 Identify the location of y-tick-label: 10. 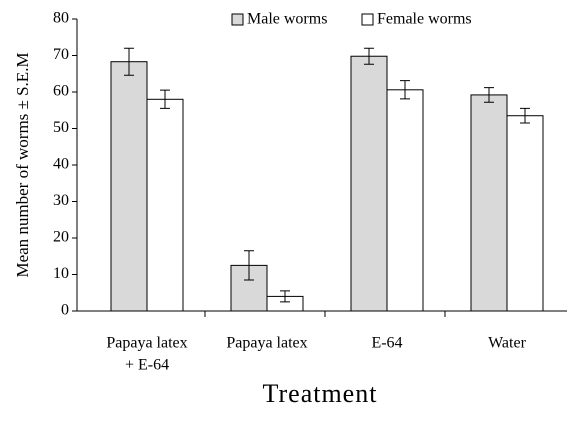
(61, 273).